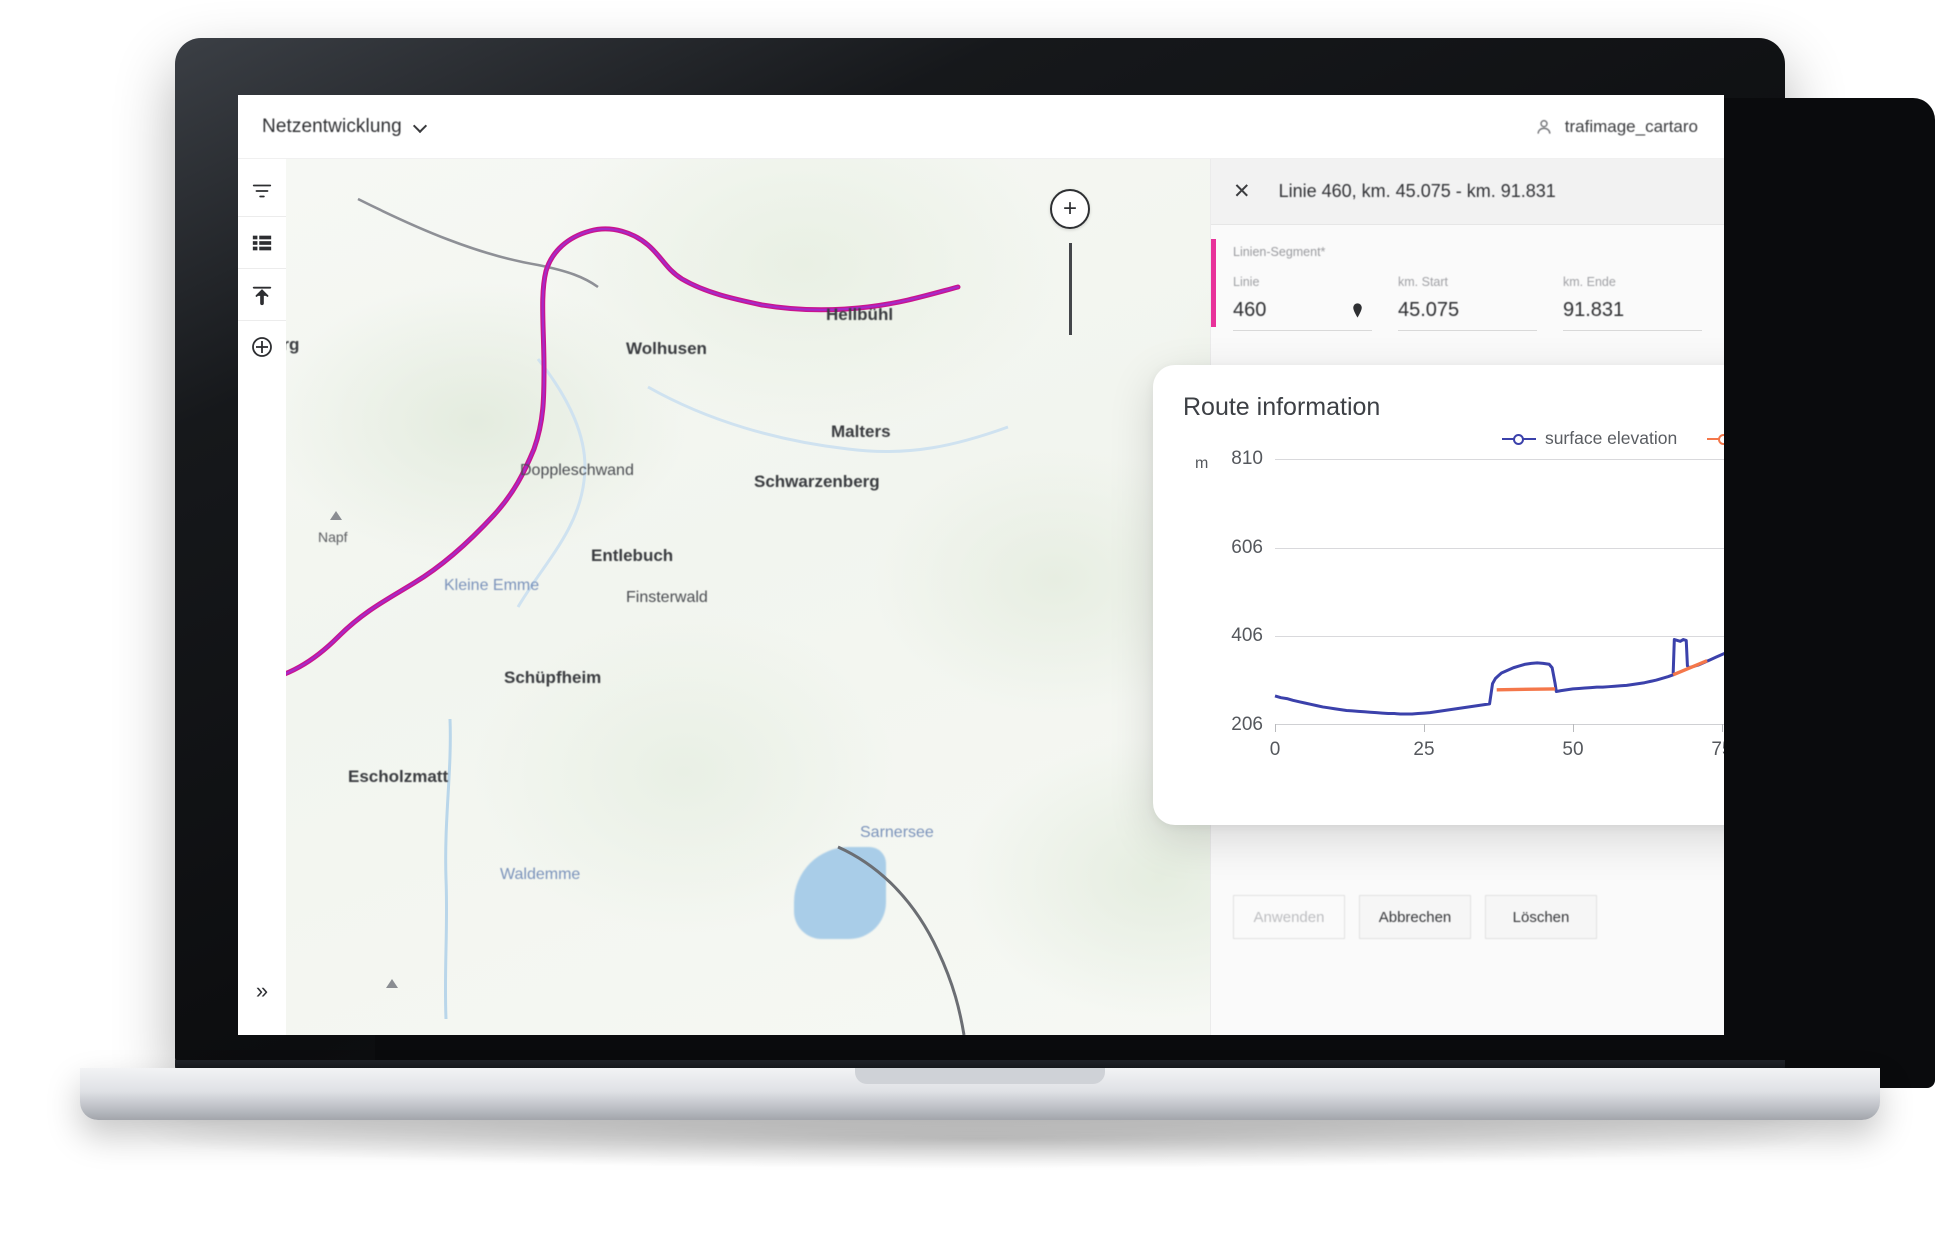  Describe the element at coordinates (897, 832) in the screenshot. I see `map-label-sarnersee: Sarnersee` at that location.